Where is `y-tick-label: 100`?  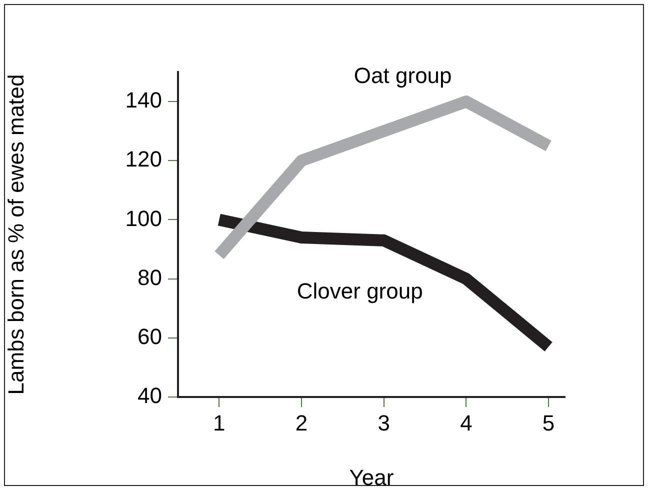 y-tick-label: 100 is located at coordinates (143, 218).